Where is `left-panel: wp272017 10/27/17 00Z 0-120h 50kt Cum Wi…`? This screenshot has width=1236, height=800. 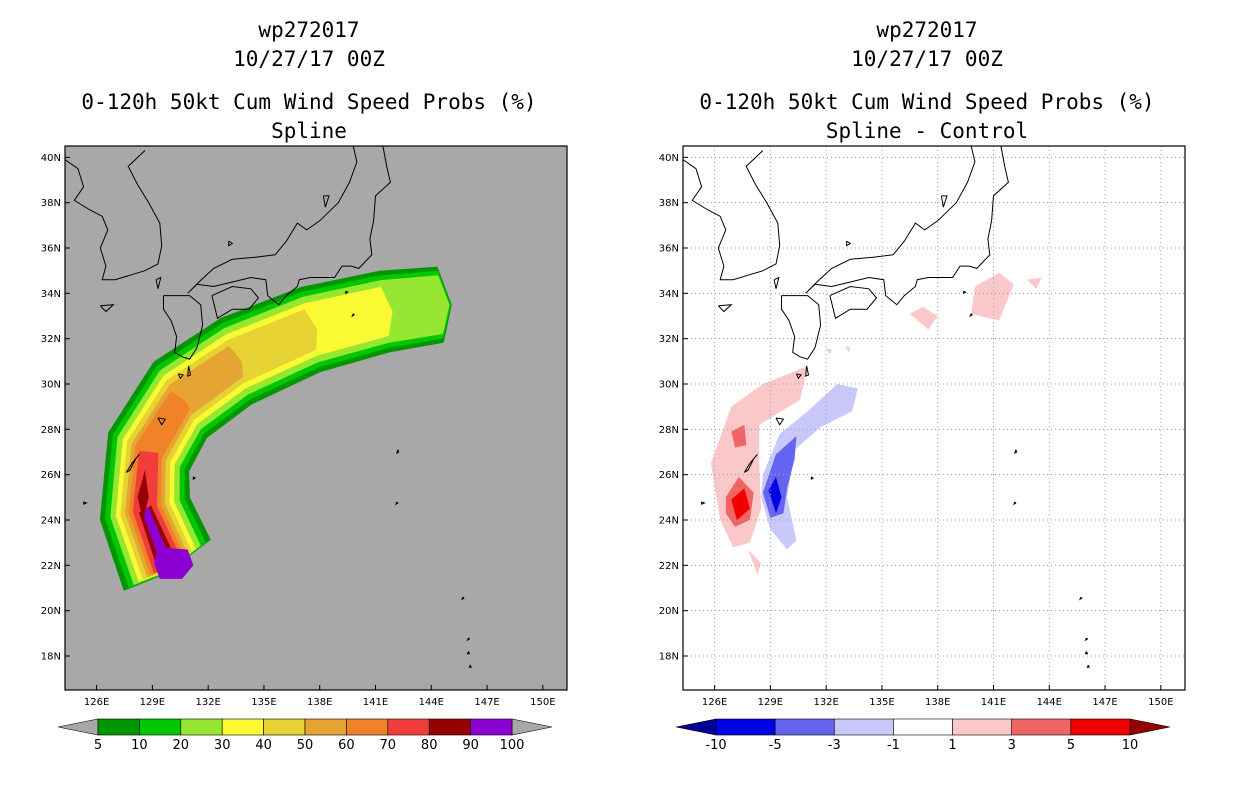
left-panel: wp272017 10/27/17 00Z 0-120h 50kt Cum Wi… is located at coordinates (309, 80).